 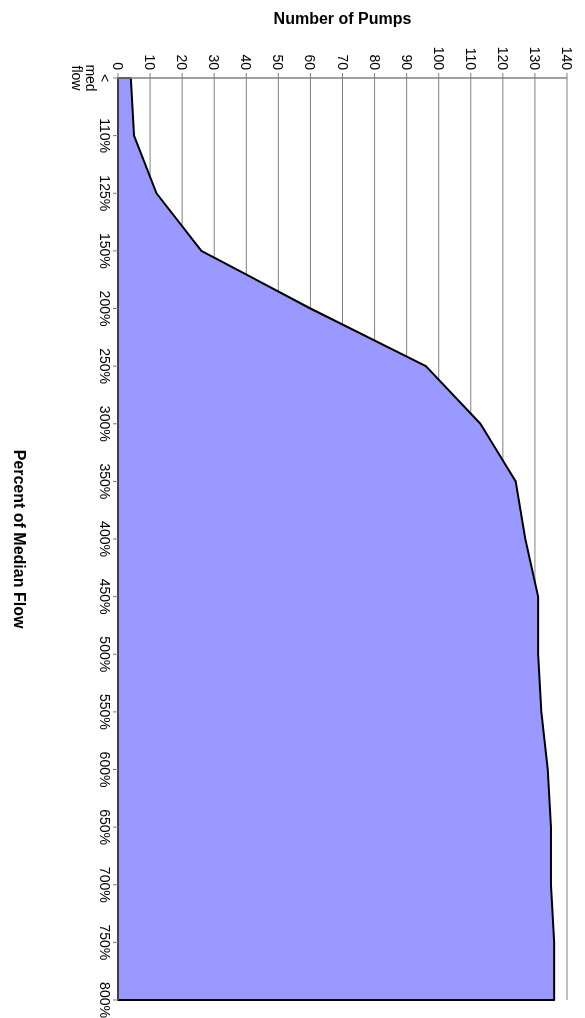 I want to click on y-tick-label: 500%, so click(x=105, y=654).